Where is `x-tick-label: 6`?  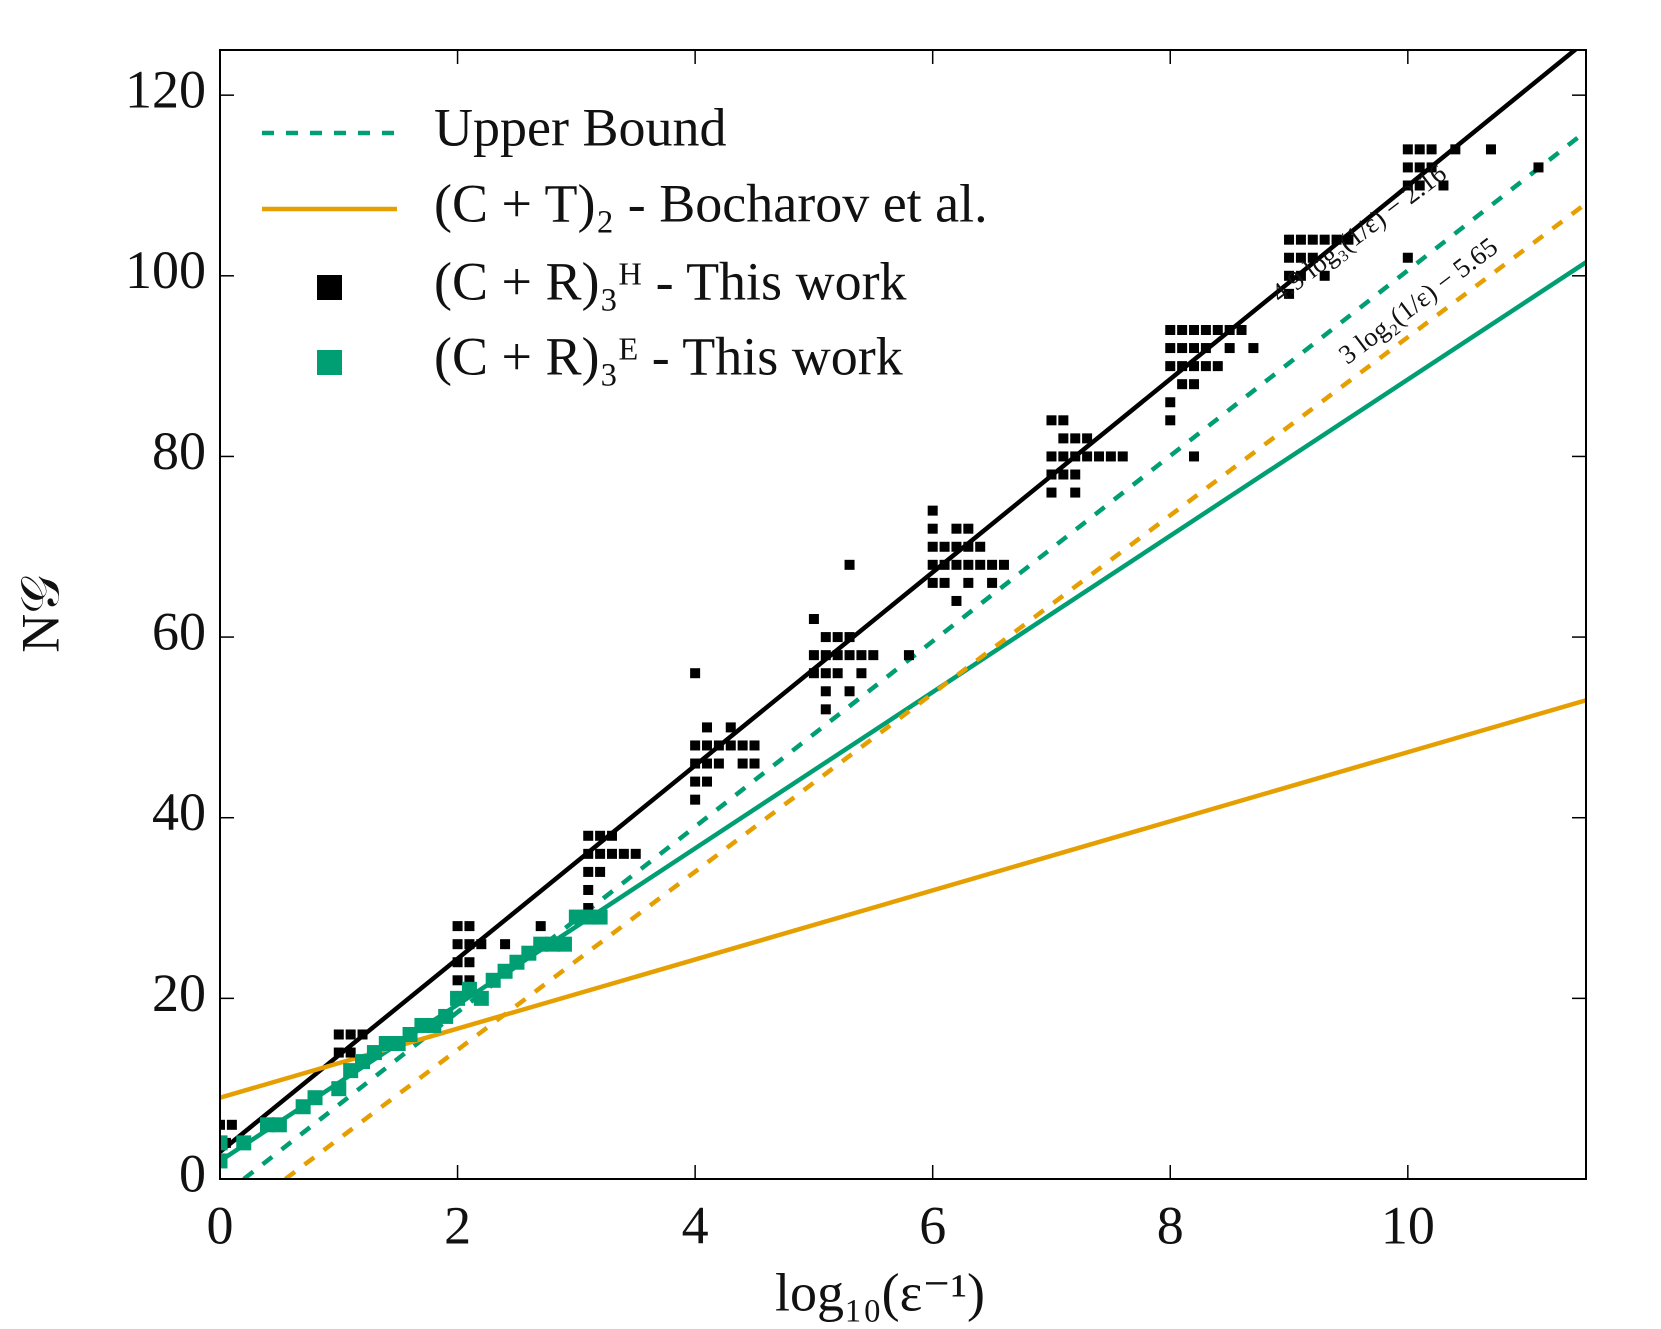 x-tick-label: 6 is located at coordinates (932, 1225).